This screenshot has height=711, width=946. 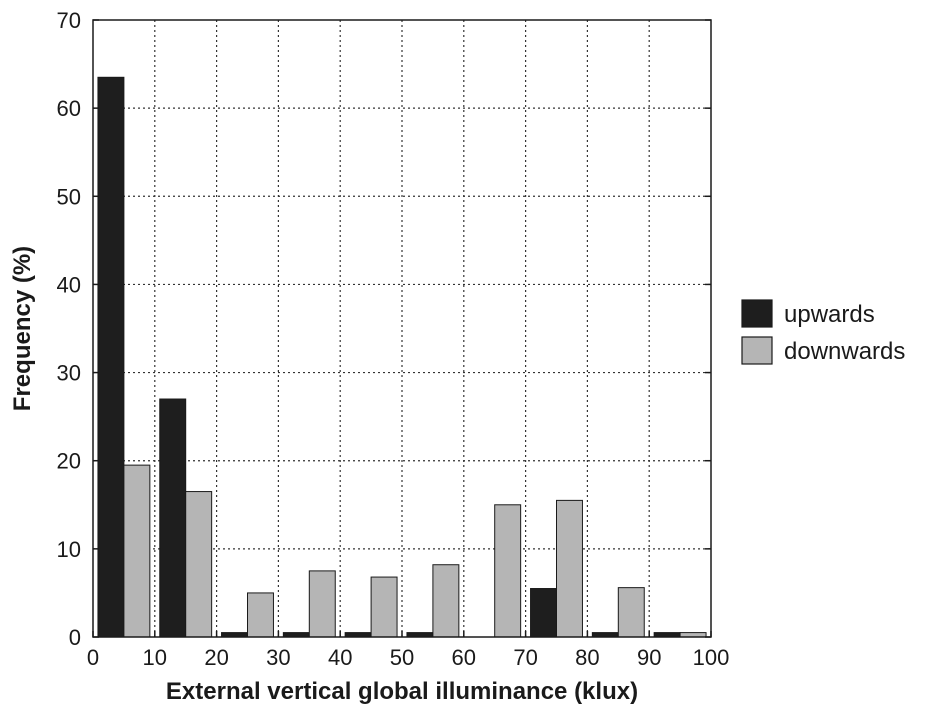 What do you see at coordinates (69, 284) in the screenshot?
I see `y-tick-label: 40` at bounding box center [69, 284].